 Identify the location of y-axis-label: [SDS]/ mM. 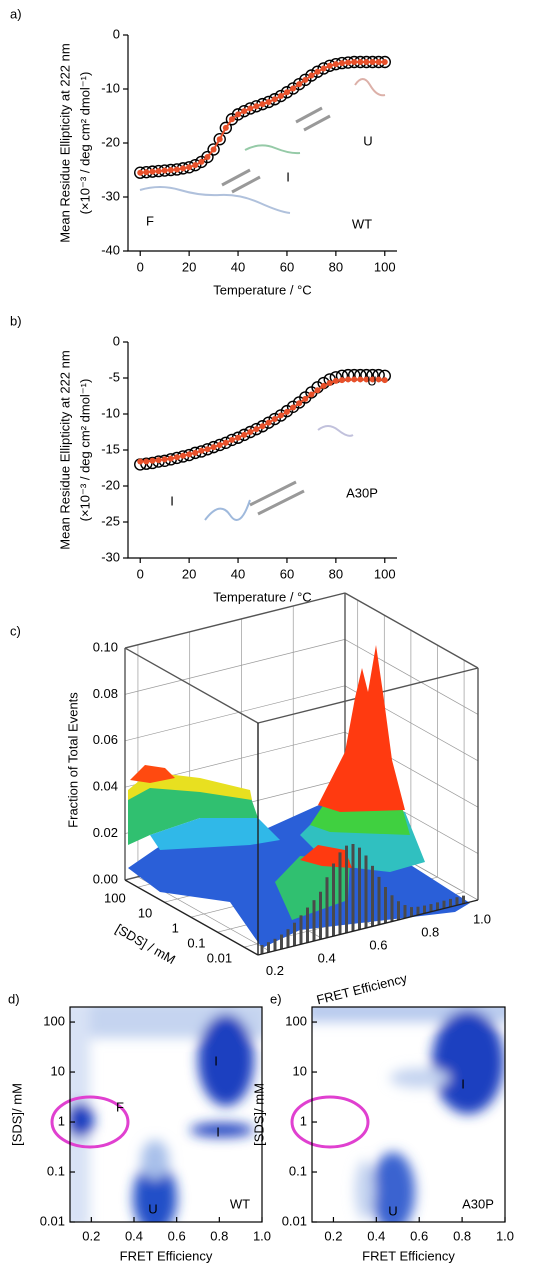
(258, 1114).